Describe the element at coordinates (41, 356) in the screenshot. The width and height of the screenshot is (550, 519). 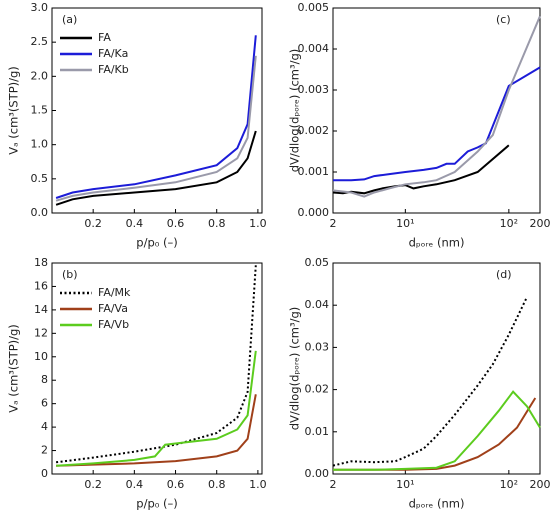
I see `y-tick-label: 10` at that location.